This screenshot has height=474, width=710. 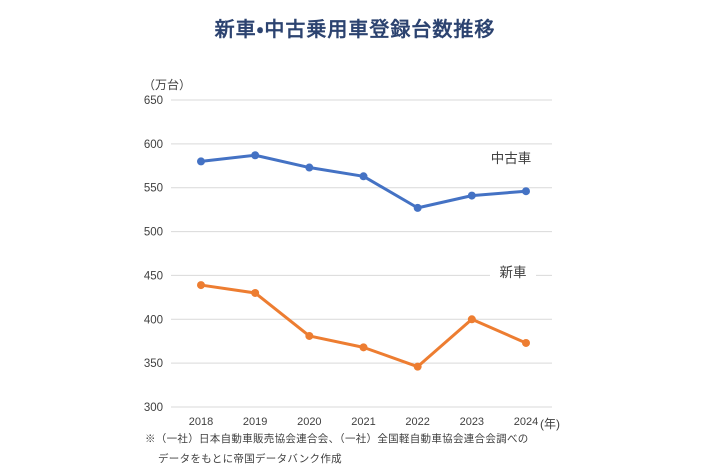 I want to click on y-tick-label: 550, so click(x=153, y=189).